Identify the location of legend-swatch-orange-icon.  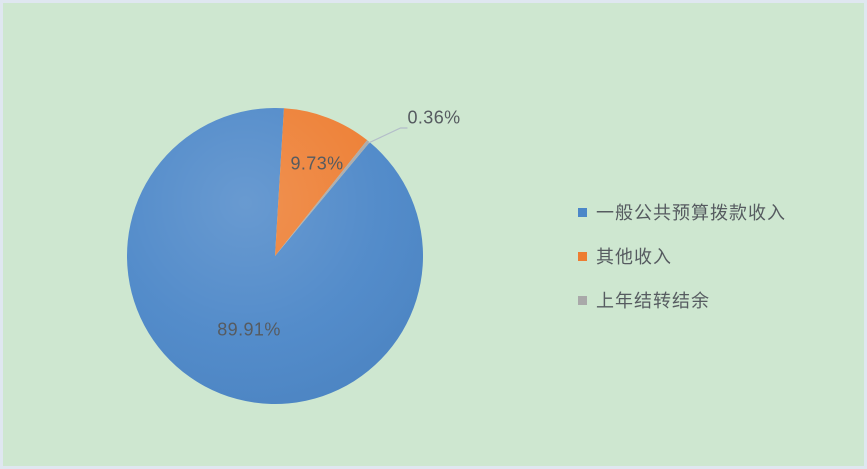
(582, 256).